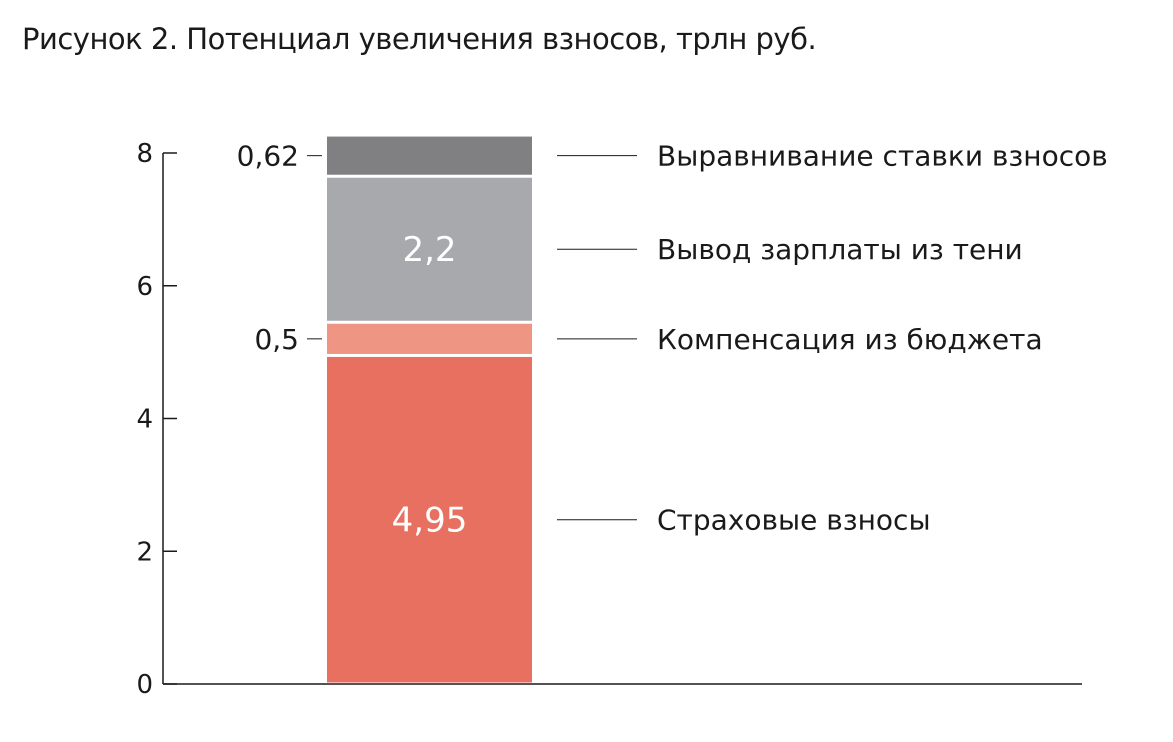 The height and width of the screenshot is (742, 1173). I want to click on data-label: 4,95, so click(430, 521).